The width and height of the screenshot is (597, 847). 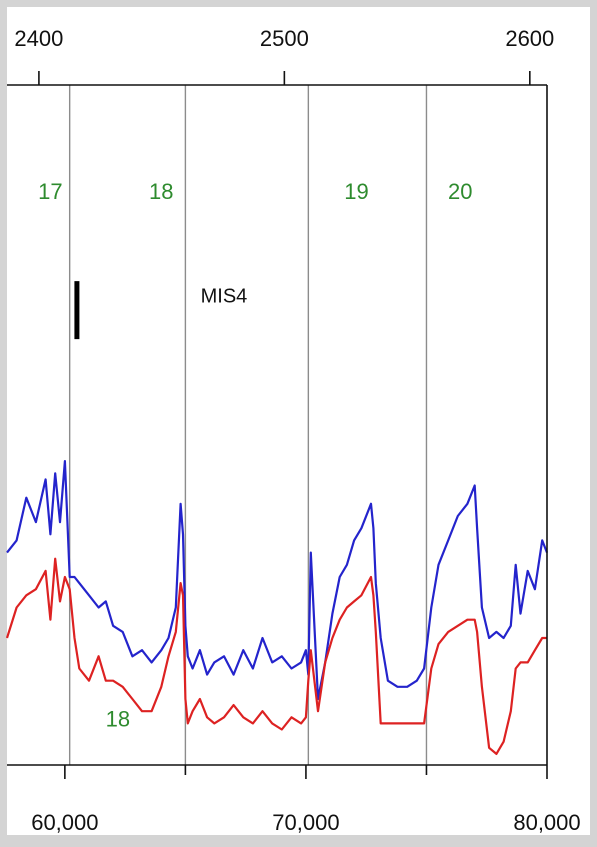 I want to click on event-label-3: 19, so click(x=356, y=191).